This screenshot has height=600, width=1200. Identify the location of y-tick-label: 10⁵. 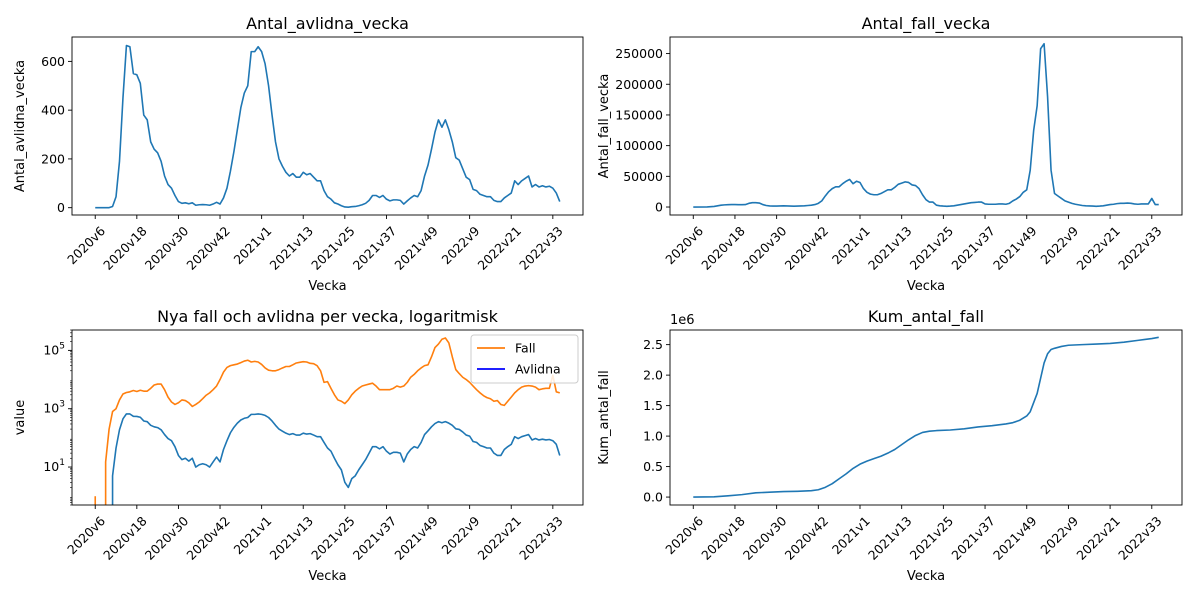
(54, 349).